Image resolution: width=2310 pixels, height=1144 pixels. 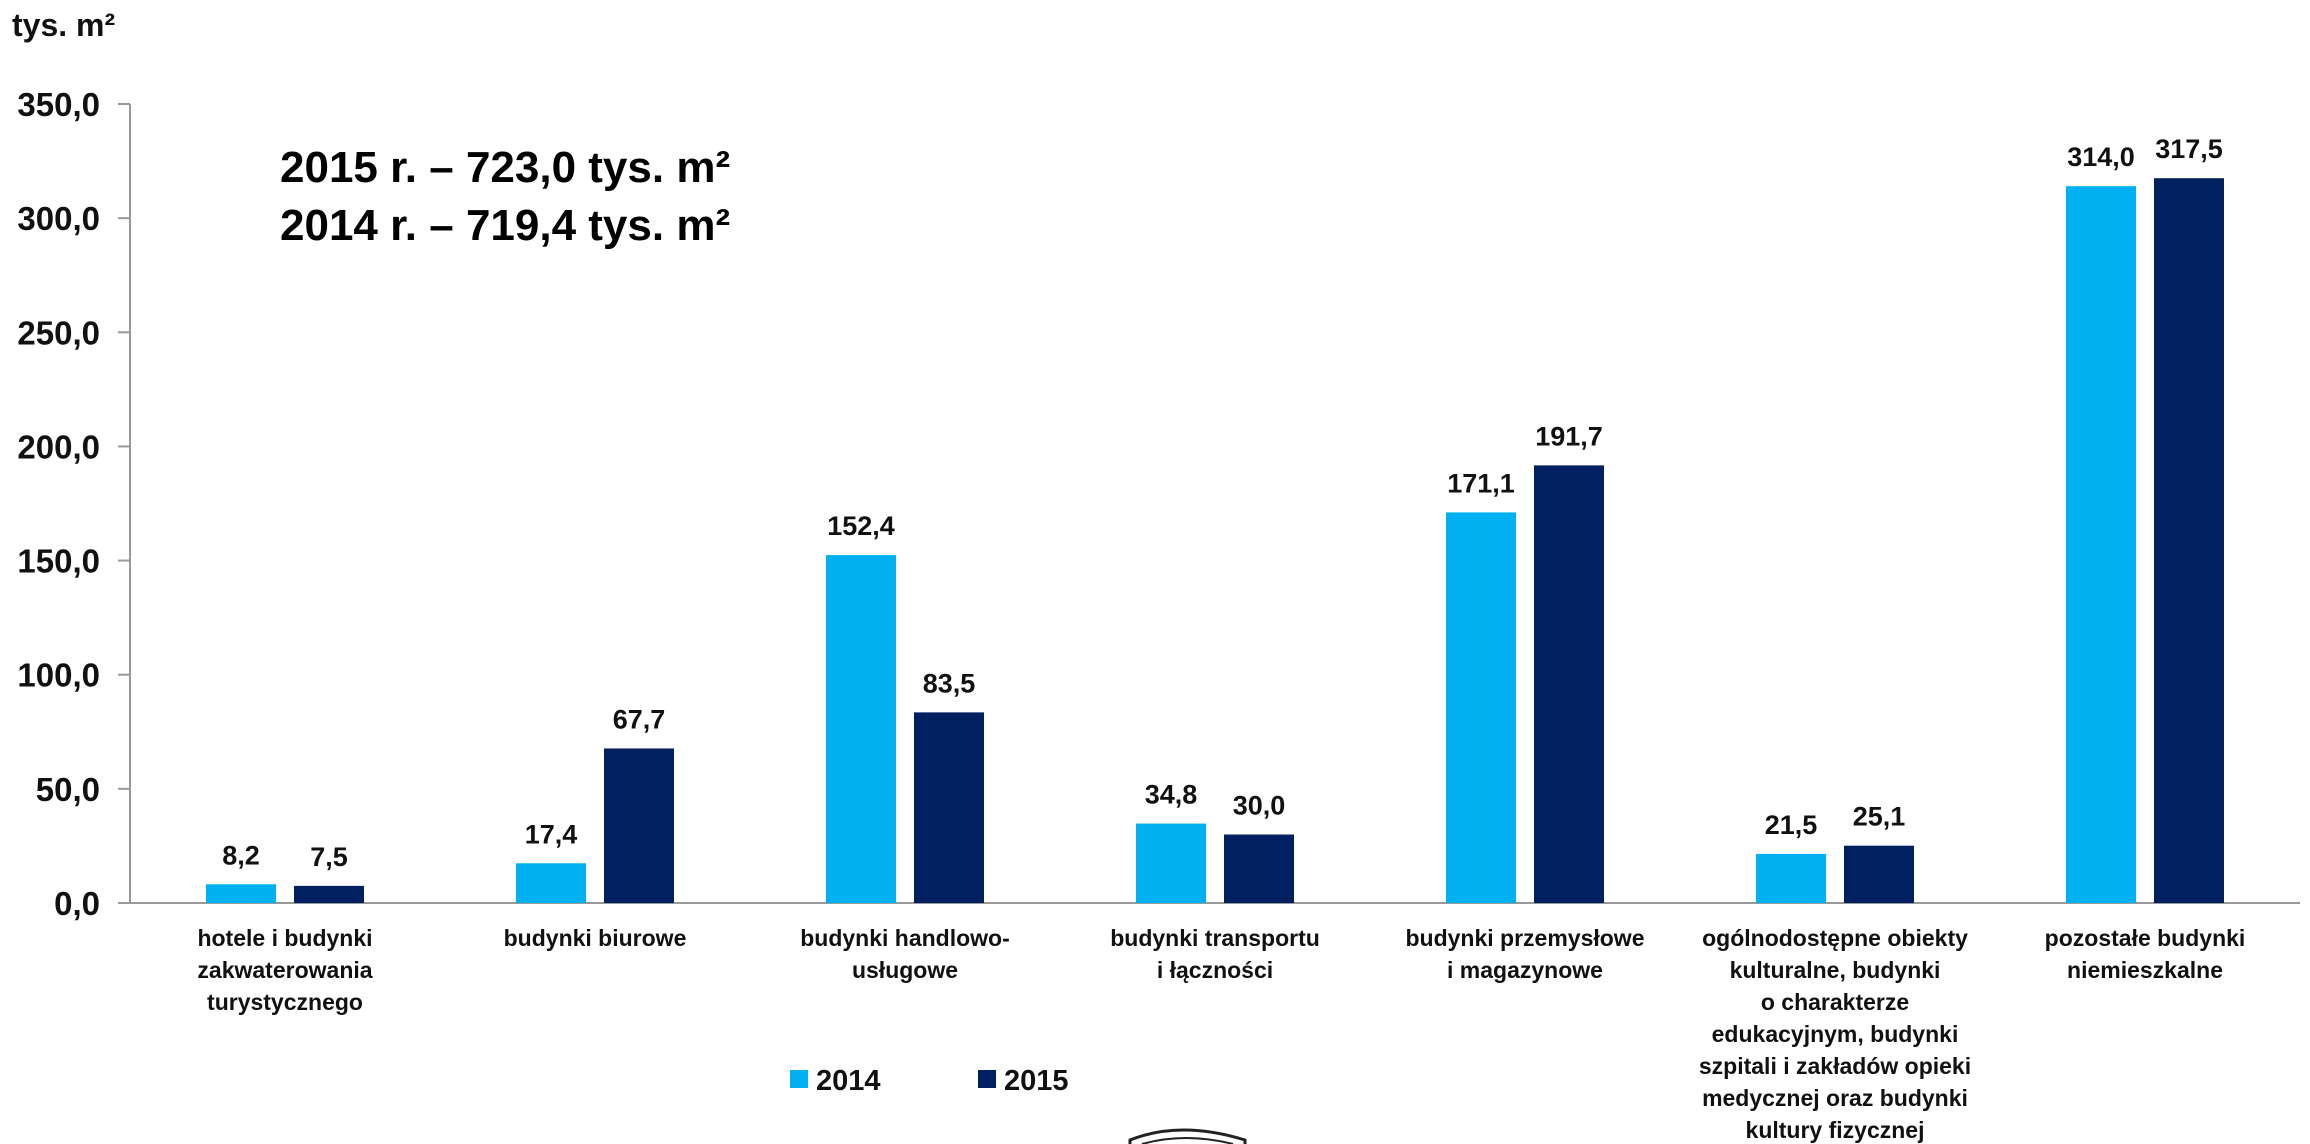 What do you see at coordinates (68, 789) in the screenshot?
I see `y-tick-label: 50,0` at bounding box center [68, 789].